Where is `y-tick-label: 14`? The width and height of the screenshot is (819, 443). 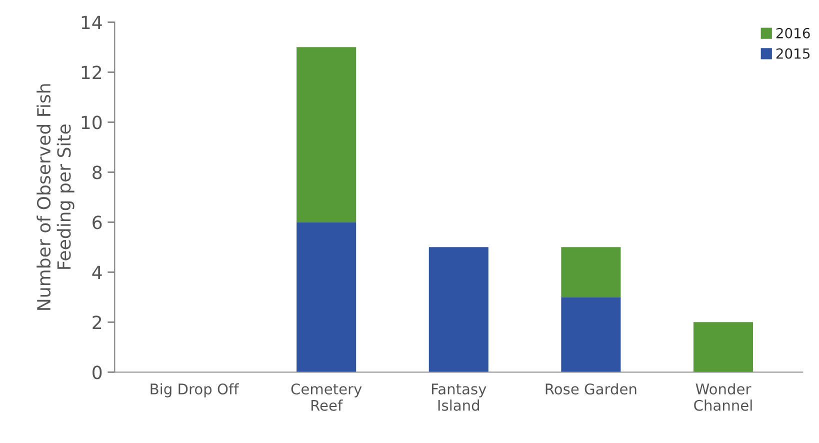
y-tick-label: 14 is located at coordinates (92, 23).